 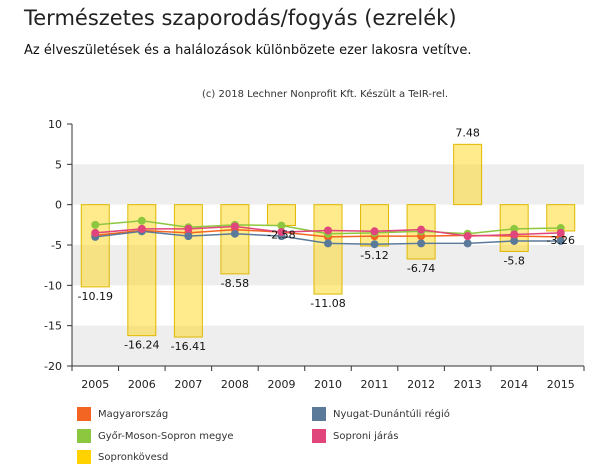 I want to click on x-tick-label: 2012, so click(x=421, y=384).